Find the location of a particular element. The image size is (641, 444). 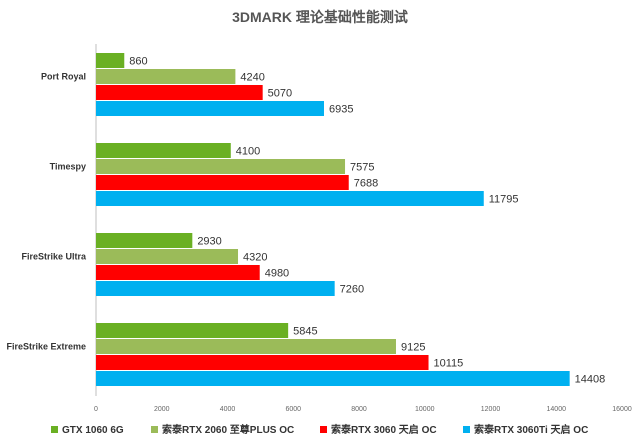

data-label: 6935 is located at coordinates (341, 110).